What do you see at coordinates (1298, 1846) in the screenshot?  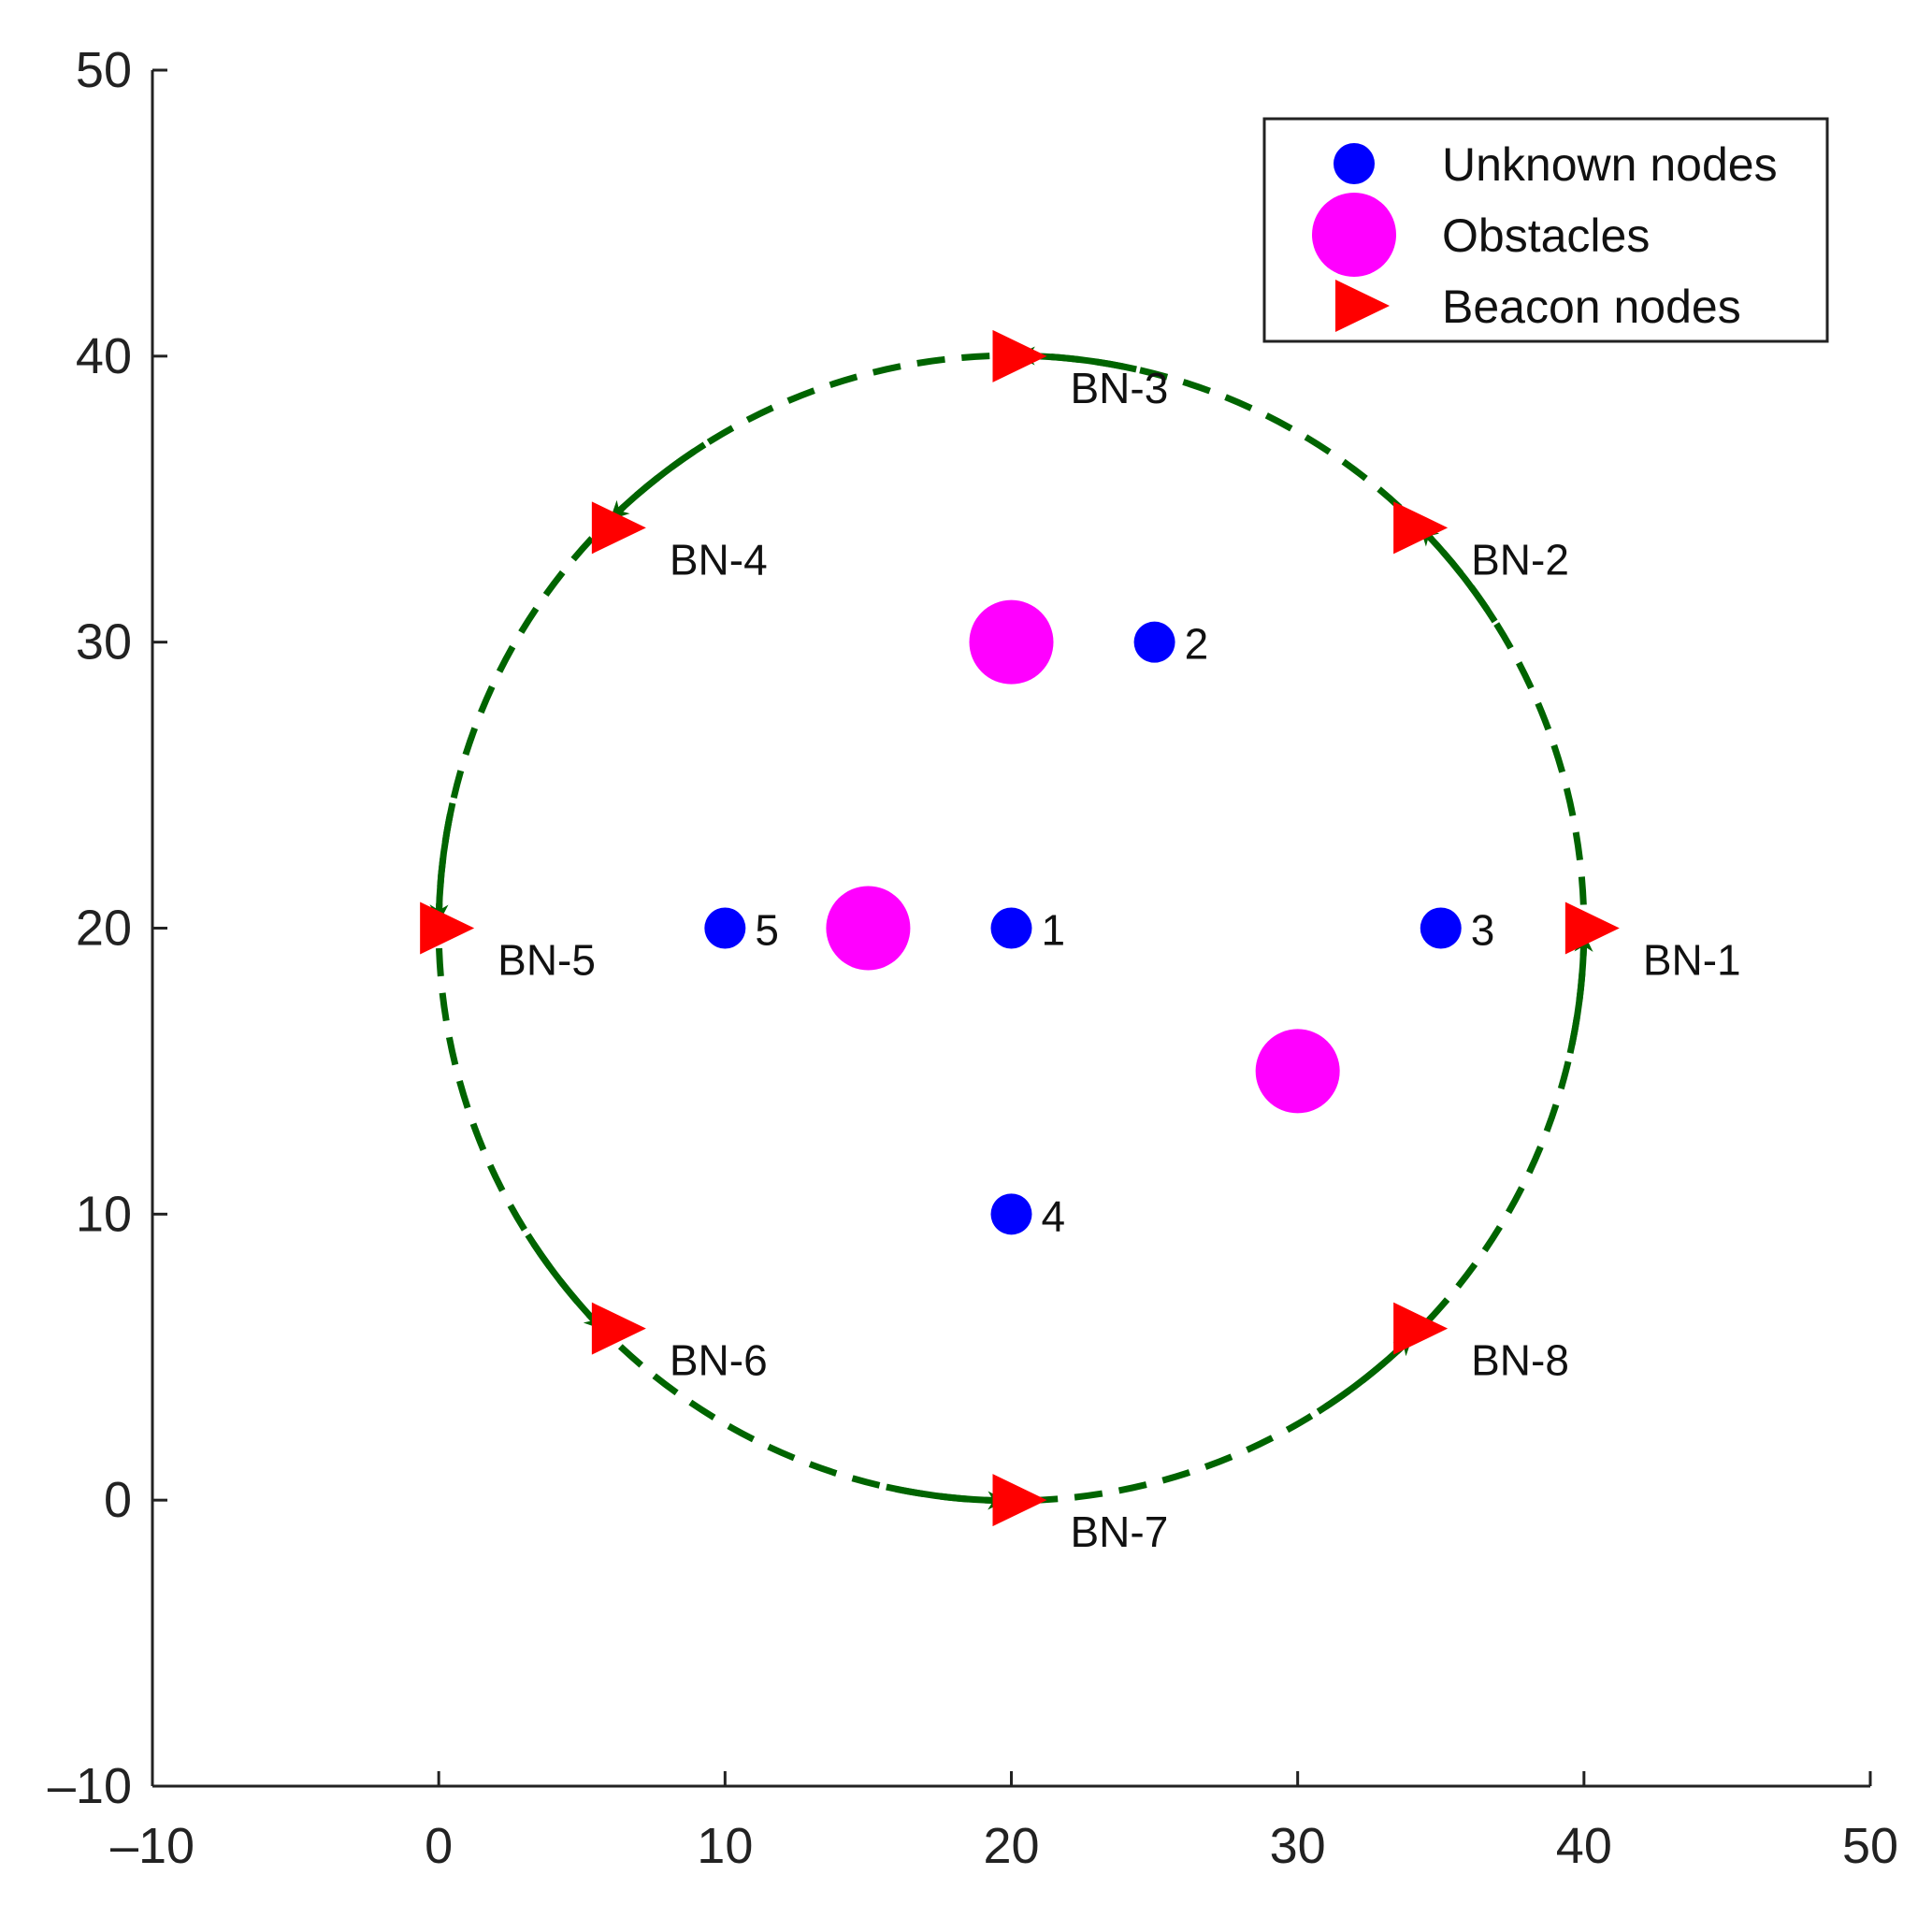 I see `x-tick-label: 30` at bounding box center [1298, 1846].